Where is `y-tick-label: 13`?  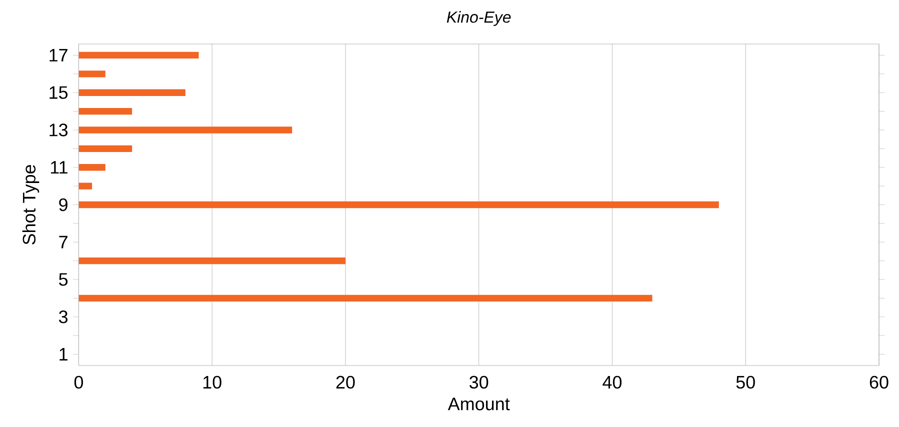 y-tick-label: 13 is located at coordinates (59, 130).